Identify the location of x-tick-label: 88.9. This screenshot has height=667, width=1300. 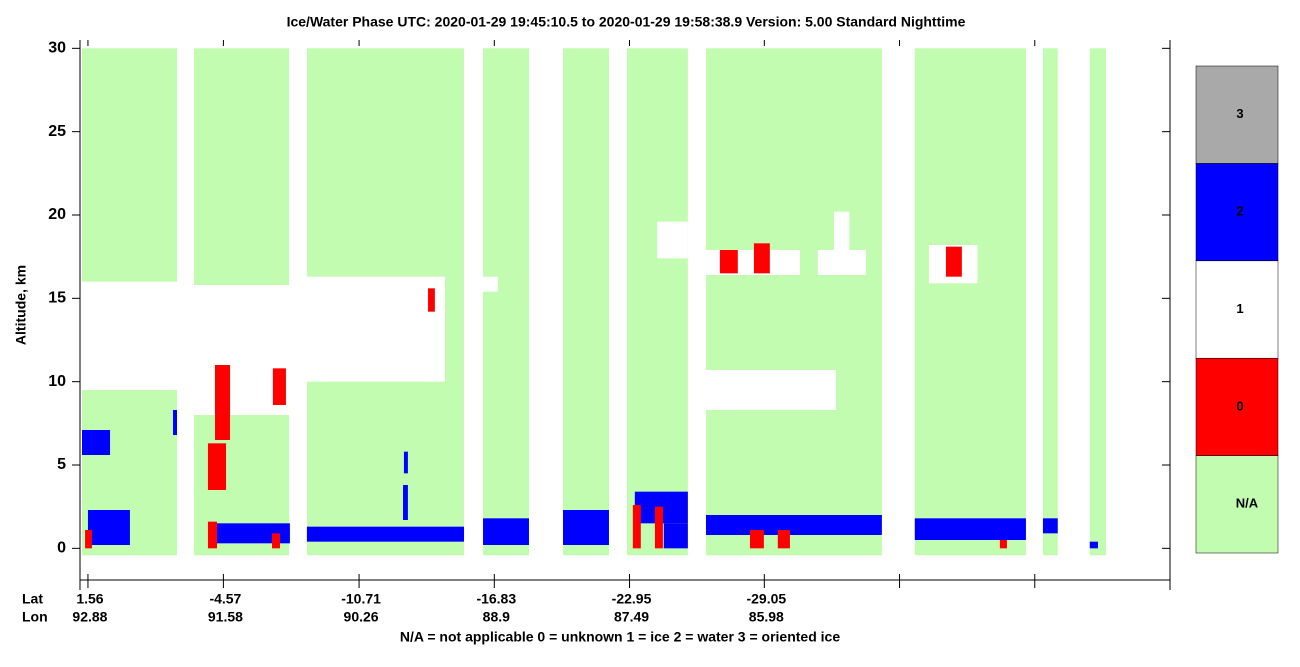
(496, 617).